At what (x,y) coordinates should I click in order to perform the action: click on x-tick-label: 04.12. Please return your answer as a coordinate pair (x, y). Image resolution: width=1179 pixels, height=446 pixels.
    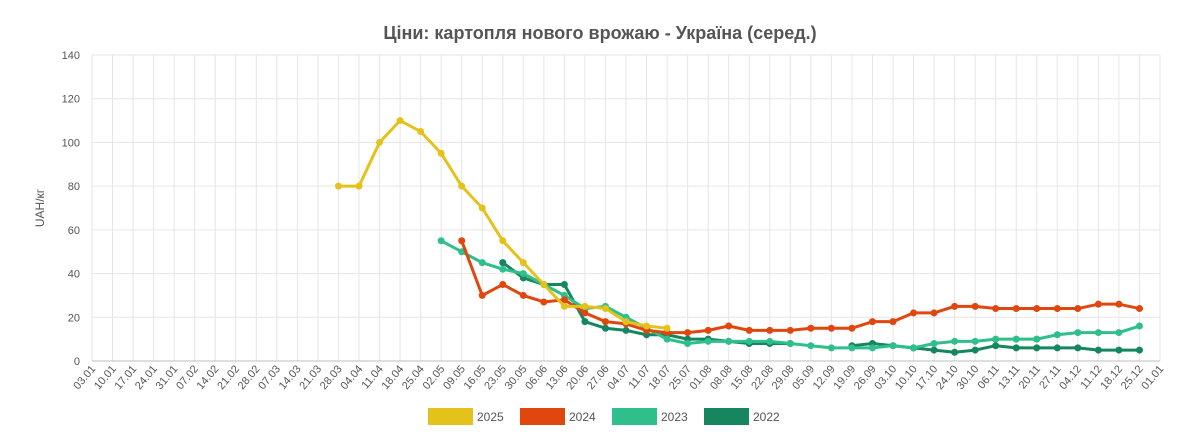
    Looking at the image, I should click on (1070, 377).